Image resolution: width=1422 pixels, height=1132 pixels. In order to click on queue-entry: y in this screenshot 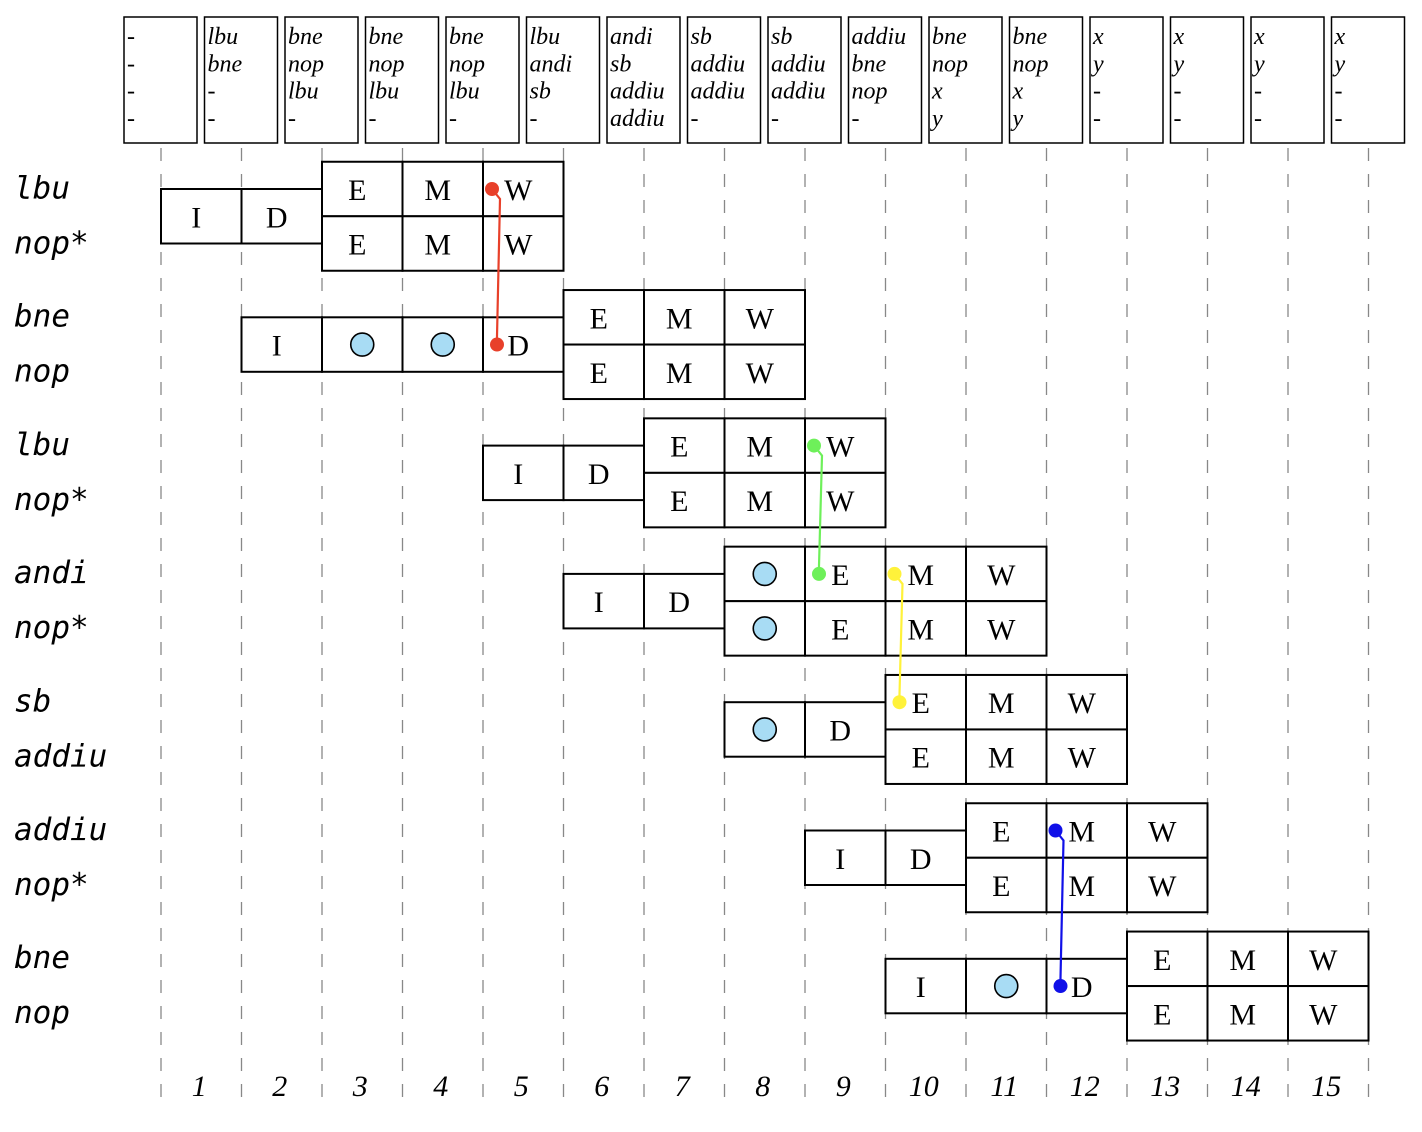, I will do `click(1258, 64)`.